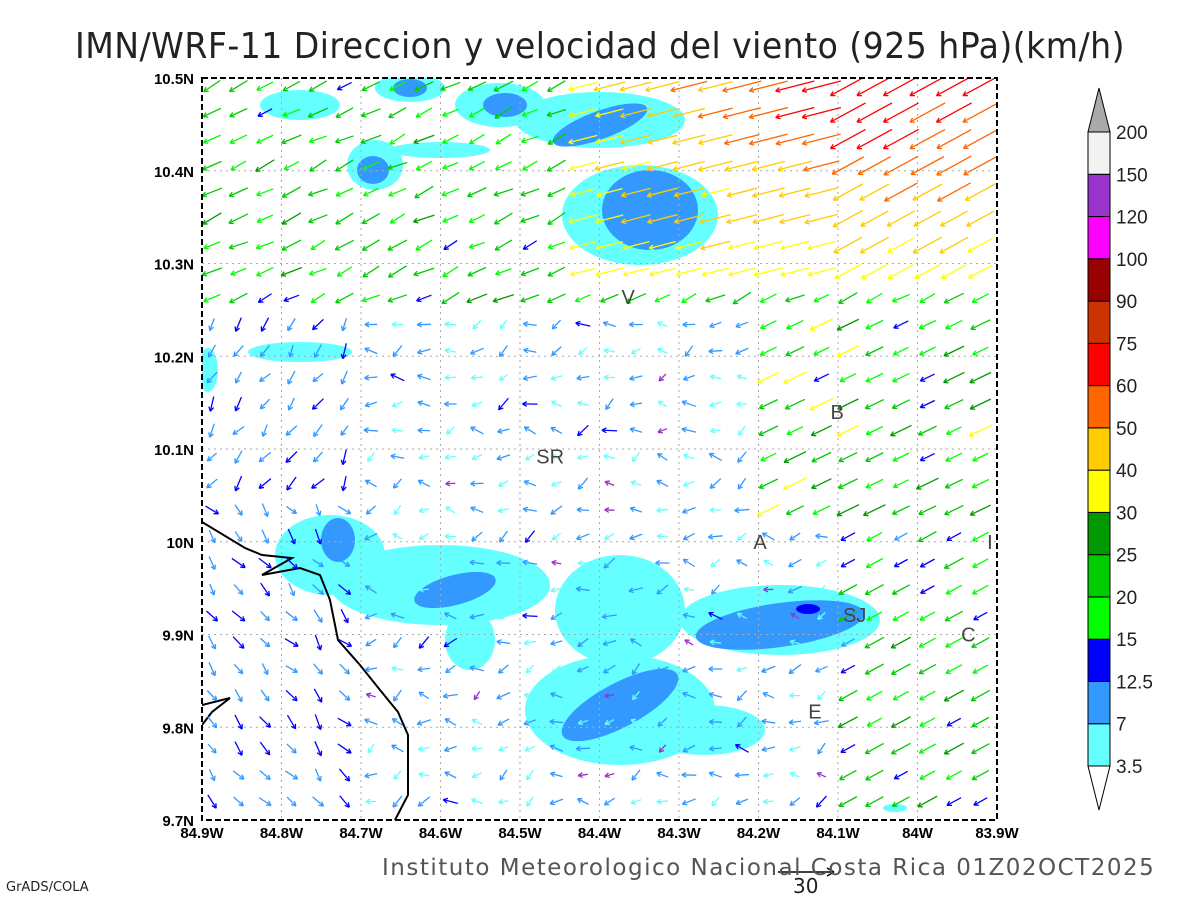  I want to click on coastline, so click(216, 711).